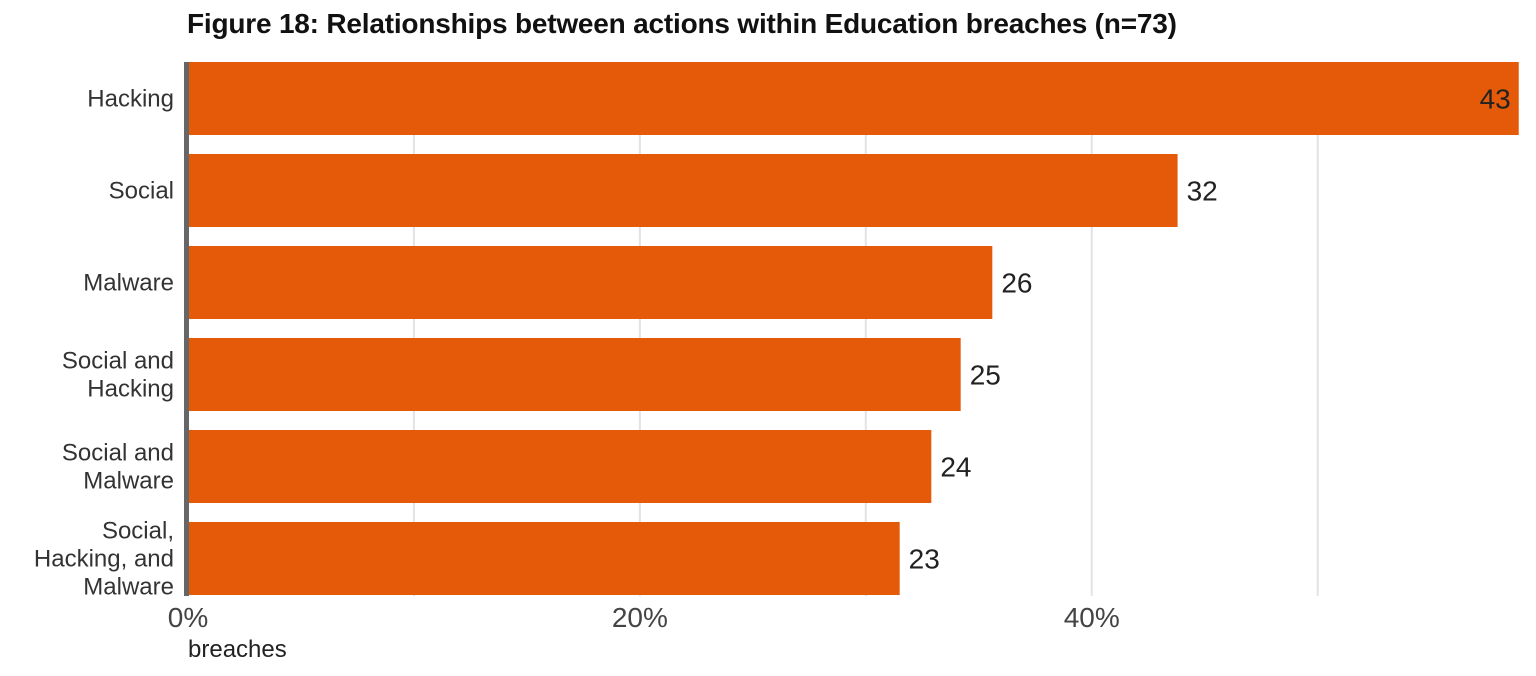 This screenshot has width=1536, height=676. Describe the element at coordinates (985, 375) in the screenshot. I see `value-label-3: 25` at that location.